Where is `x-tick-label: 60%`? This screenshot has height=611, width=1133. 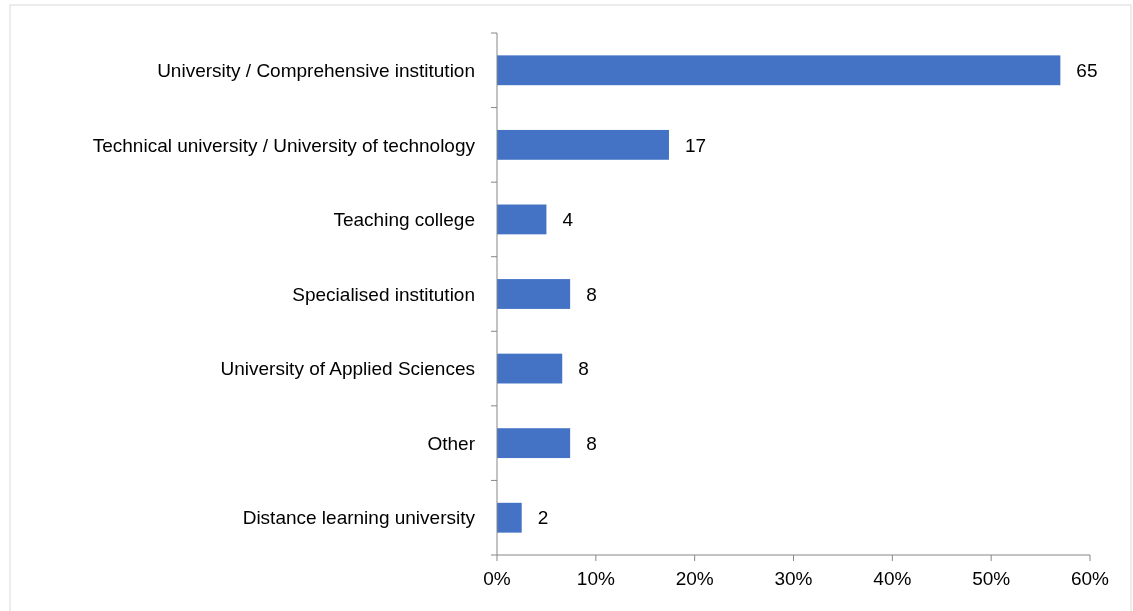 x-tick-label: 60% is located at coordinates (1090, 578).